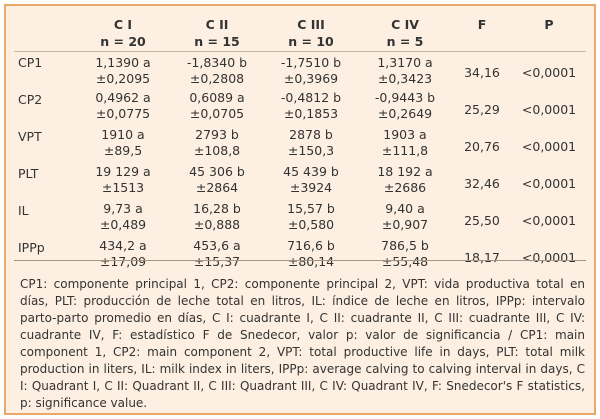 The width and height of the screenshot is (600, 419). What do you see at coordinates (28, 173) in the screenshot?
I see `row-label: PLT` at bounding box center [28, 173].